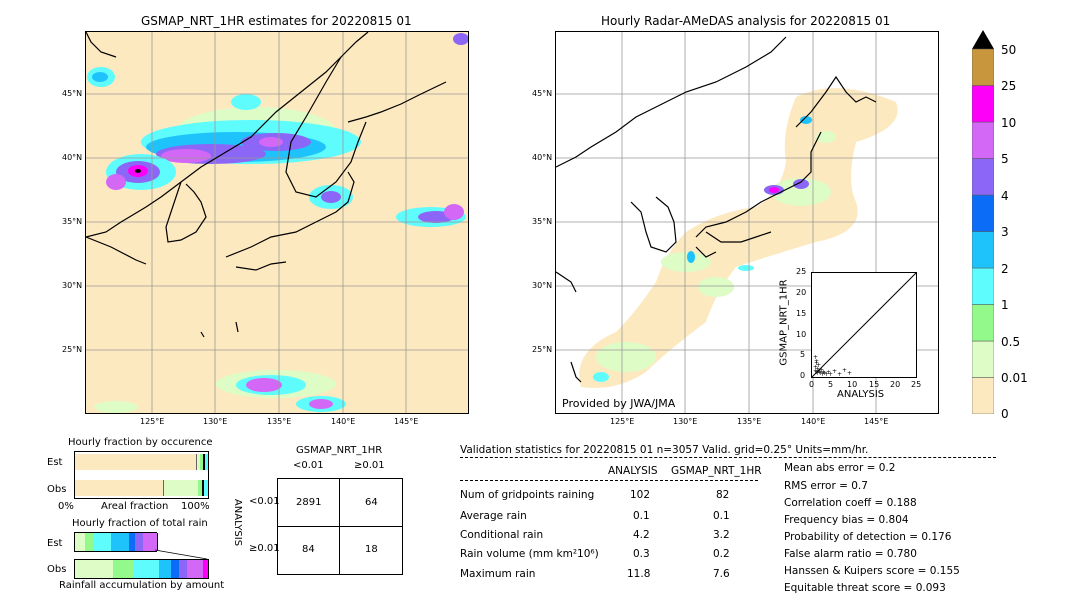  What do you see at coordinates (371, 549) in the screenshot?
I see `contingency-cell-22: 18` at bounding box center [371, 549].